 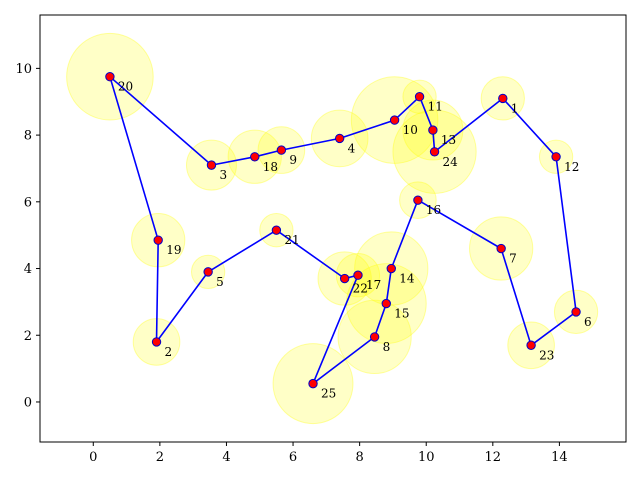 I want to click on point-label-15: 15, so click(x=401, y=314).